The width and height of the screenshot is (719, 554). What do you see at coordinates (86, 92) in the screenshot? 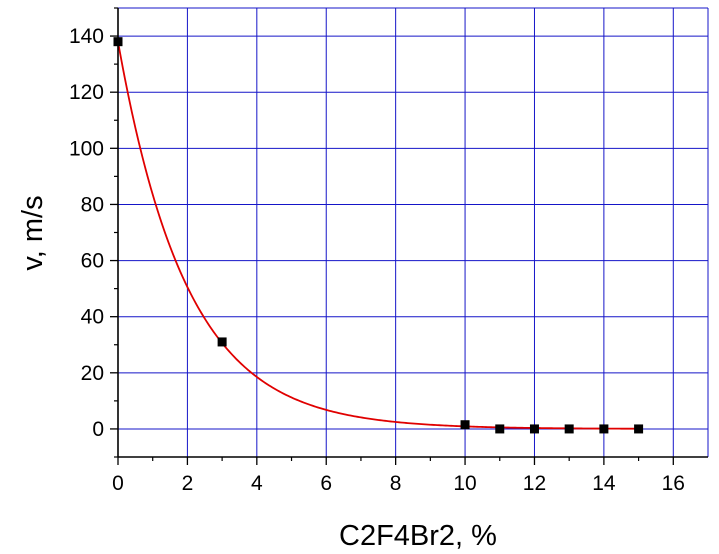
I see `y-tick-label: 120` at bounding box center [86, 92].